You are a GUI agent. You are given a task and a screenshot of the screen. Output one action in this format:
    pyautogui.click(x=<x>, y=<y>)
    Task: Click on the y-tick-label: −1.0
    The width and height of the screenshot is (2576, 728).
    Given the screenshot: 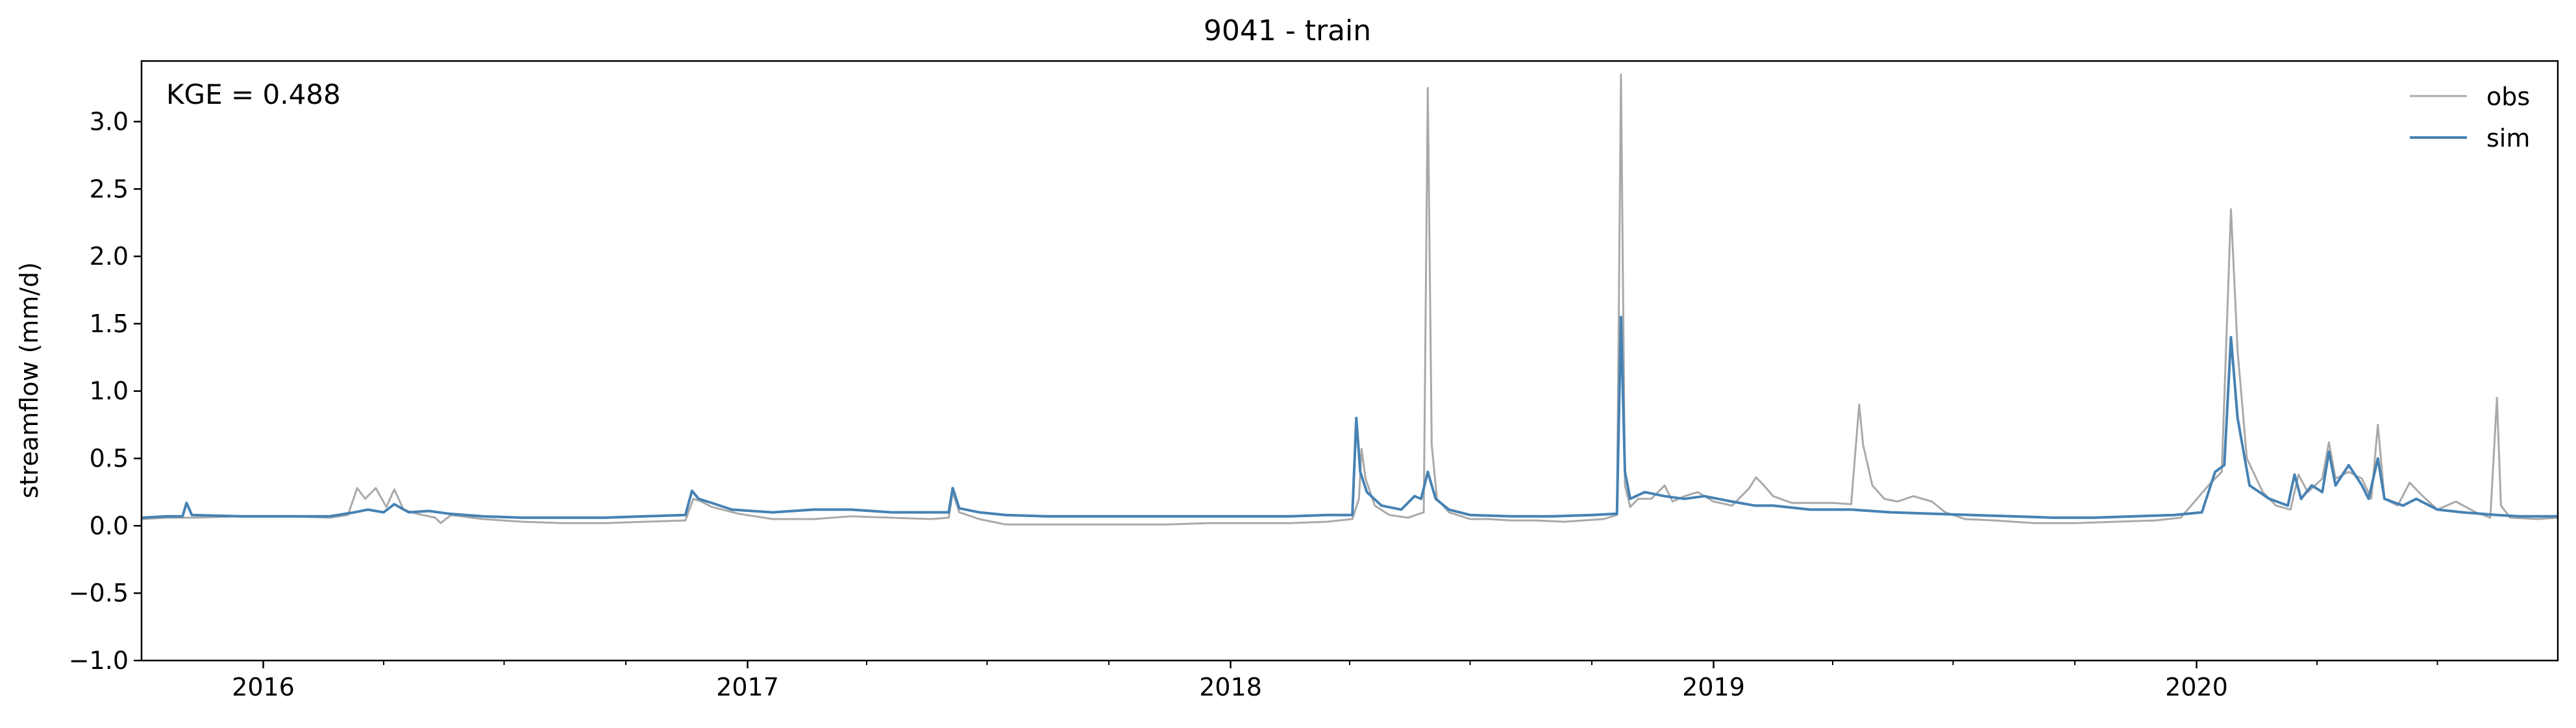 What is the action you would take?
    pyautogui.click(x=99, y=660)
    